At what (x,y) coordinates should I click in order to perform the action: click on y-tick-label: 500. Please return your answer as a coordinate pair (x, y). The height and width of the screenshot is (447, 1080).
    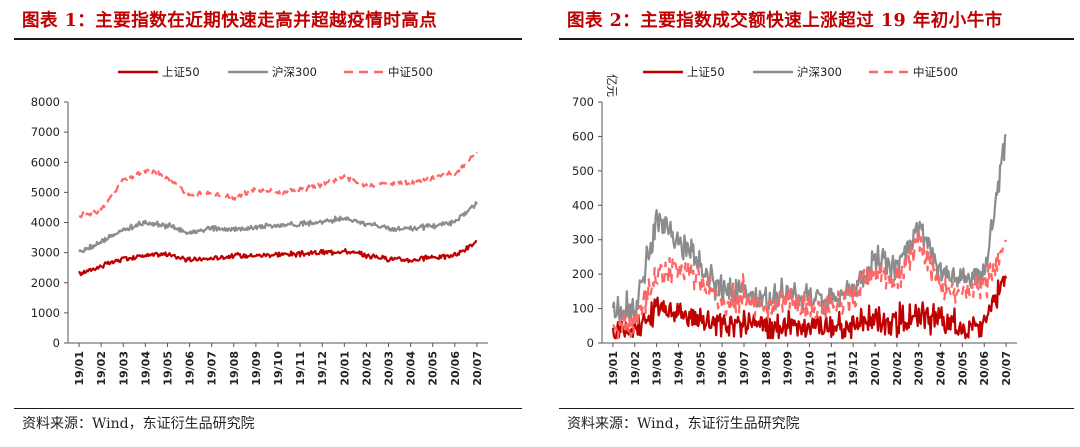
    Looking at the image, I should click on (583, 171).